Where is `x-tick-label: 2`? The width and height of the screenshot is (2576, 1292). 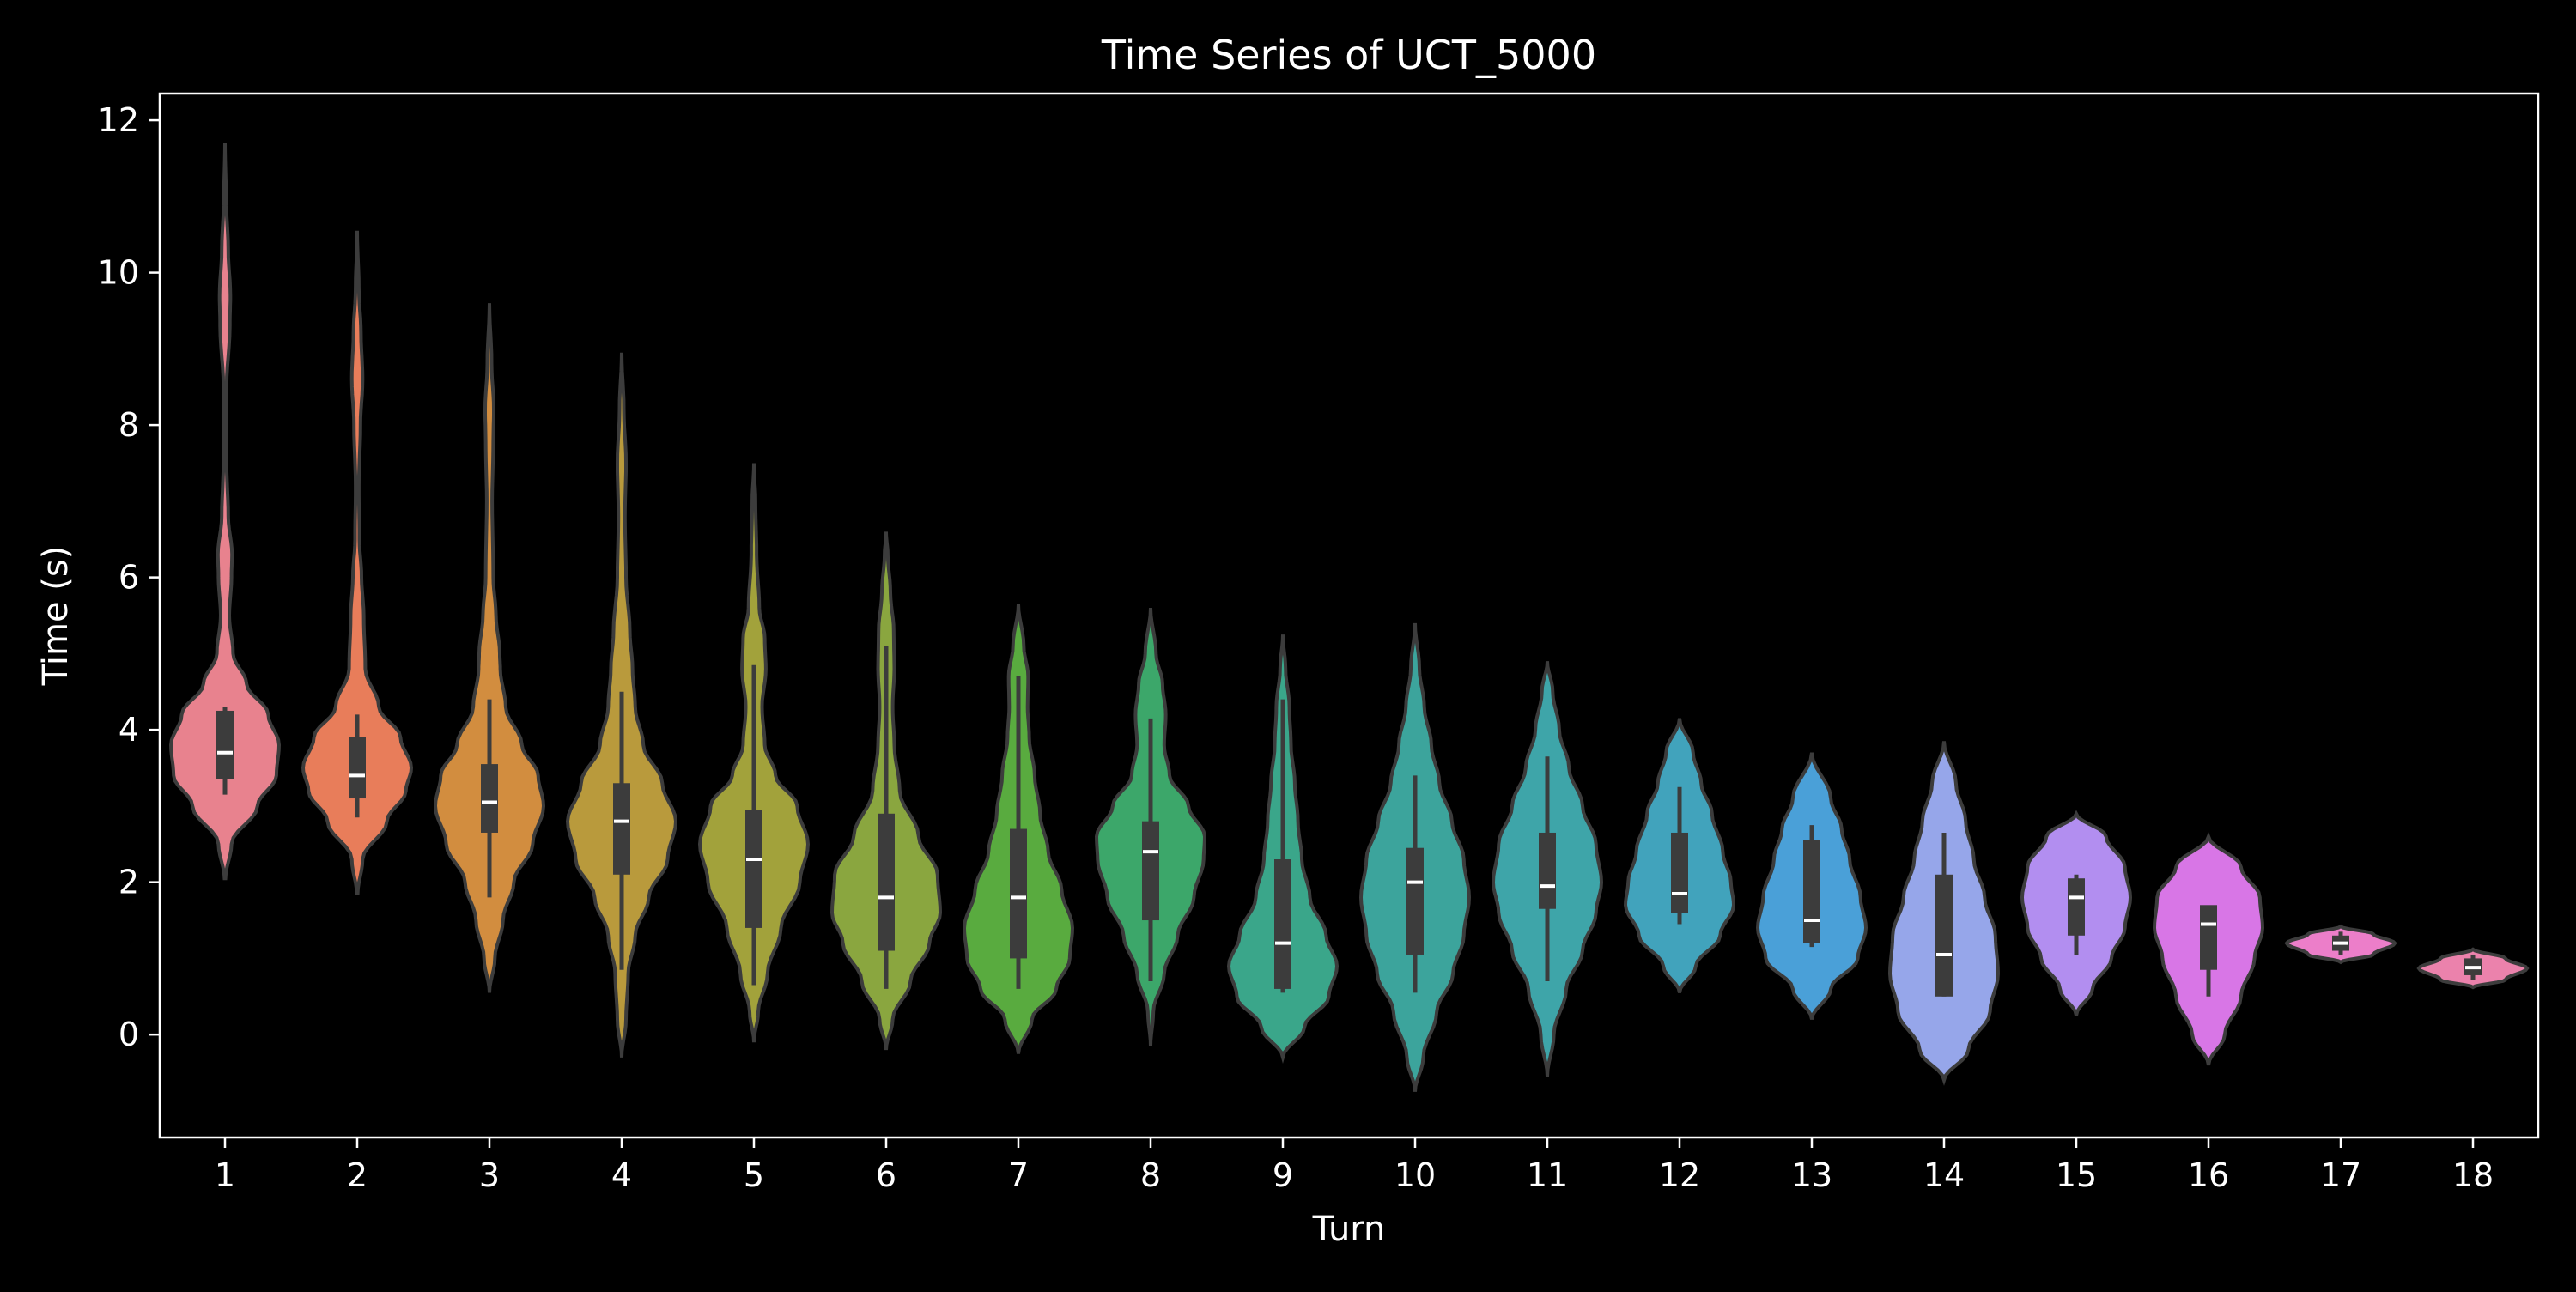
x-tick-label: 2 is located at coordinates (357, 1175).